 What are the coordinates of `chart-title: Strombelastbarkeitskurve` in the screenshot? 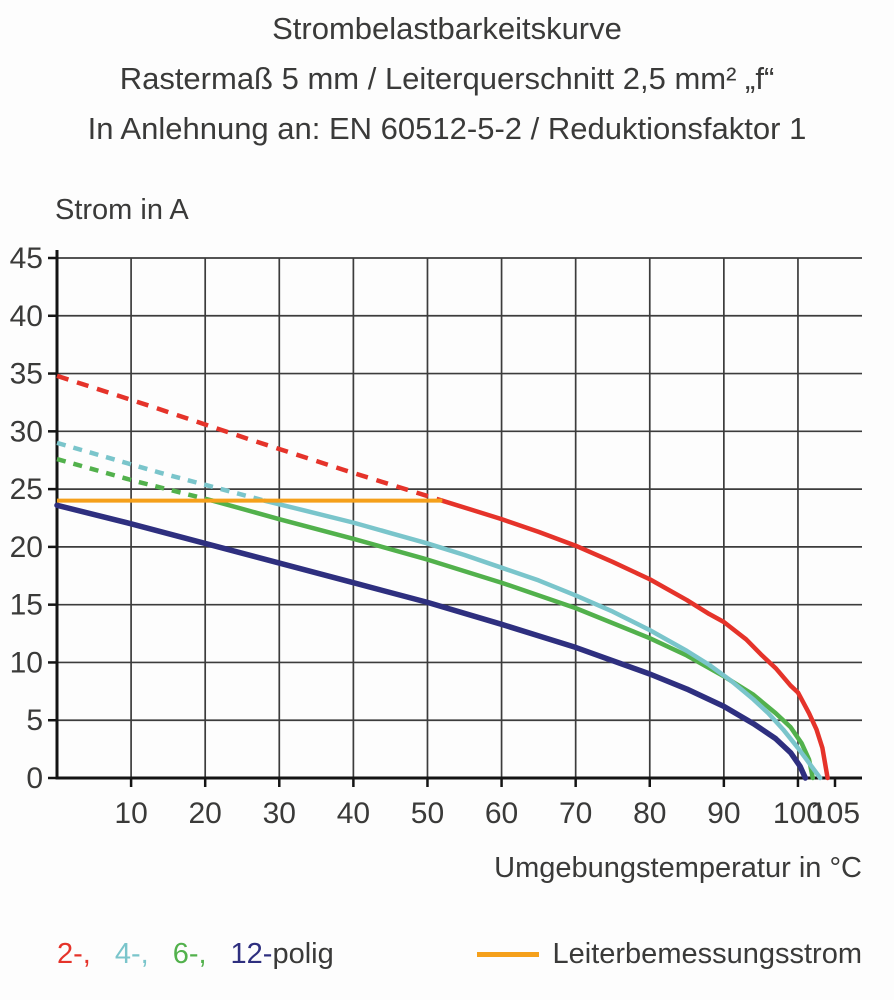 It's located at (447, 28).